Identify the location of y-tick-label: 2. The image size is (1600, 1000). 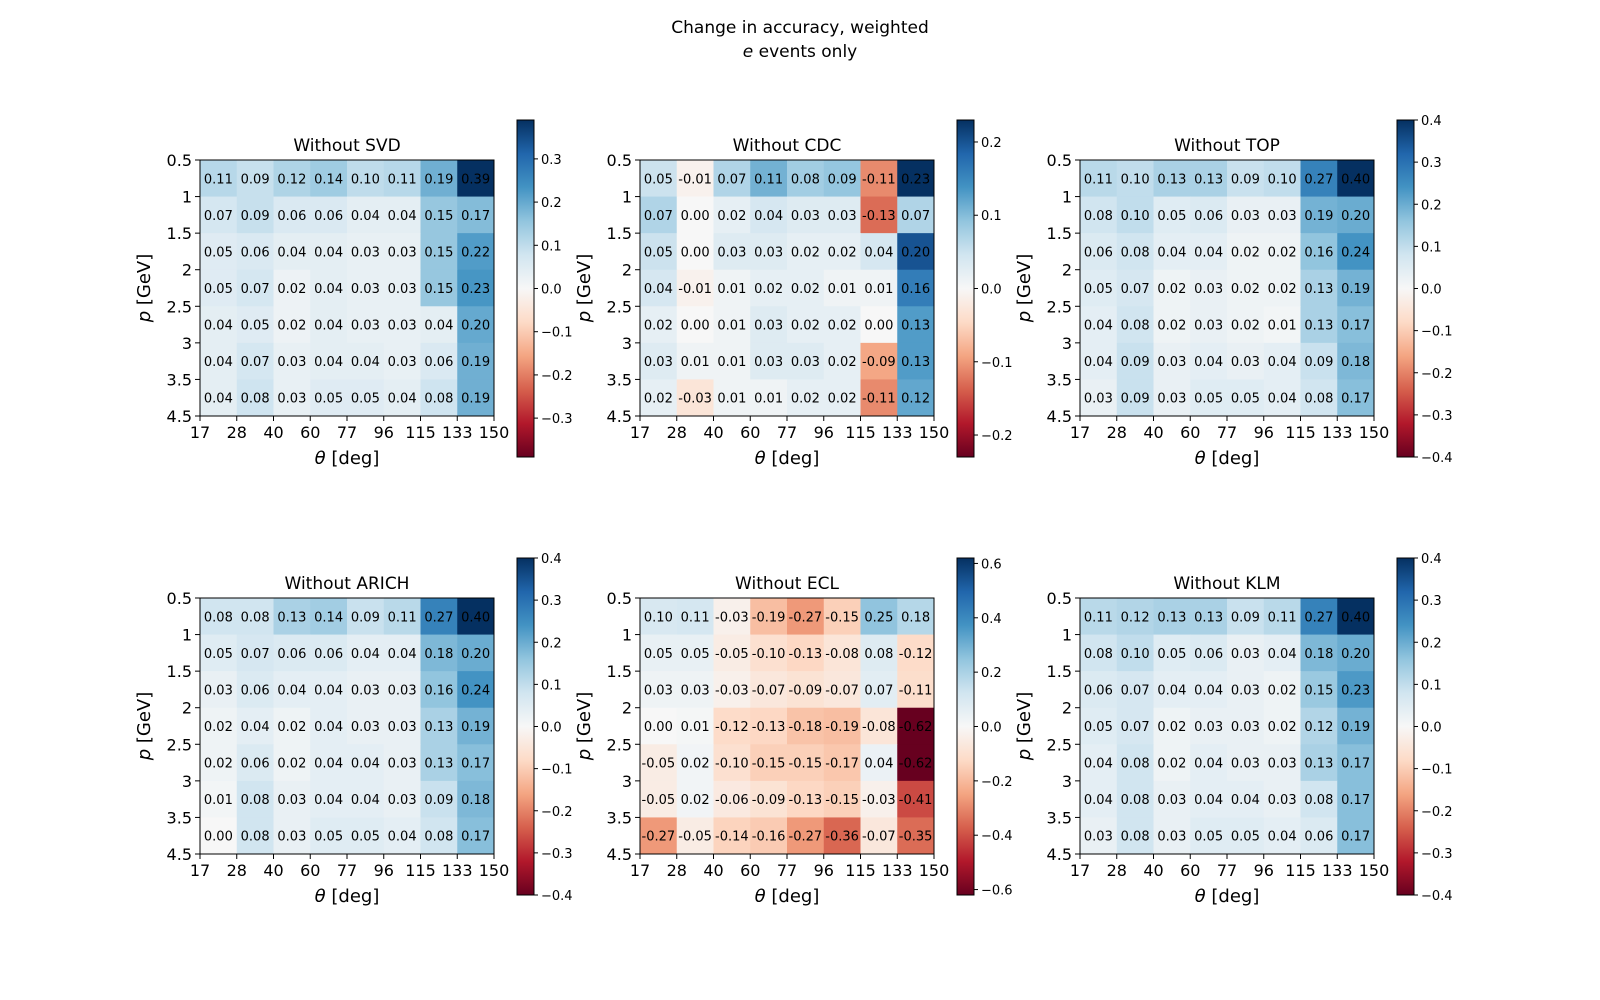
(627, 270).